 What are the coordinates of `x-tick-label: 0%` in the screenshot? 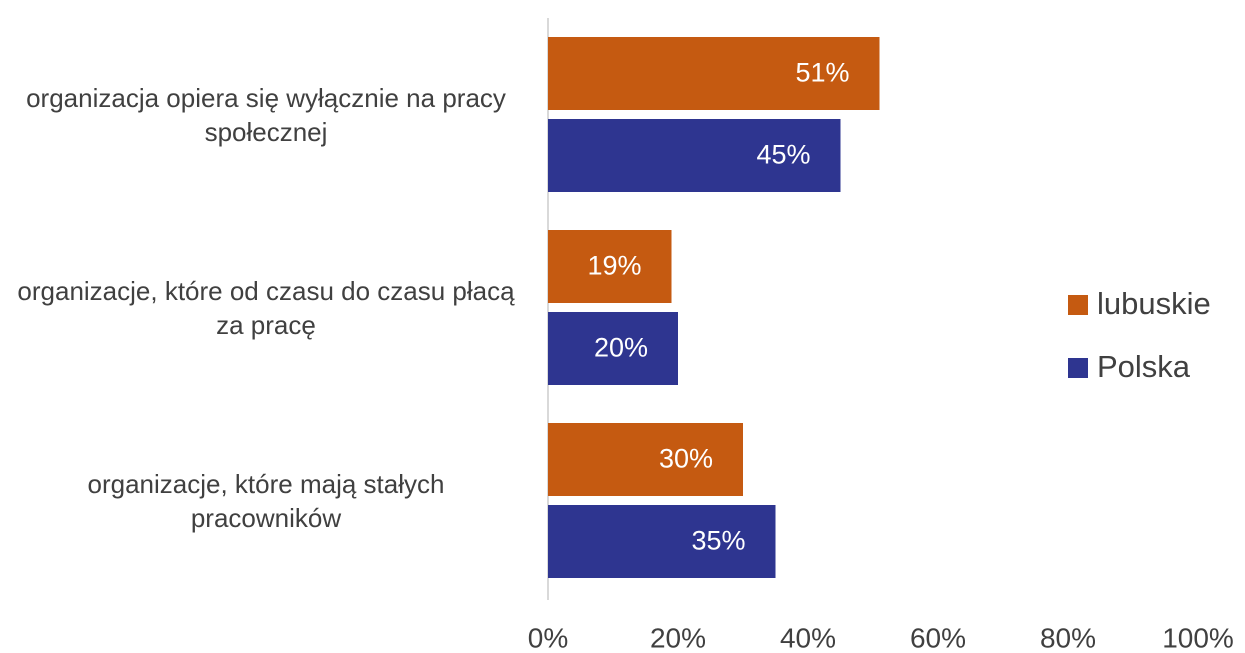 It's located at (548, 637).